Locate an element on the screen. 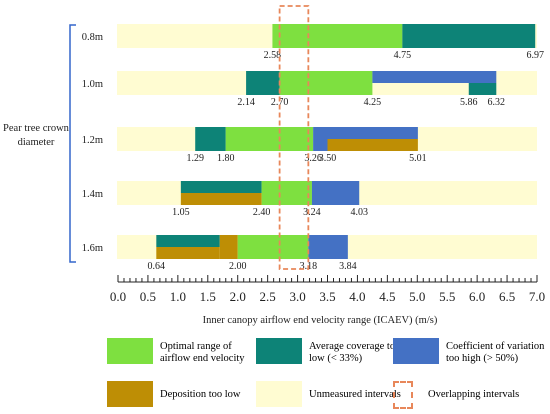 This screenshot has height=414, width=550. x-tick-label: 1.5 is located at coordinates (208, 296).